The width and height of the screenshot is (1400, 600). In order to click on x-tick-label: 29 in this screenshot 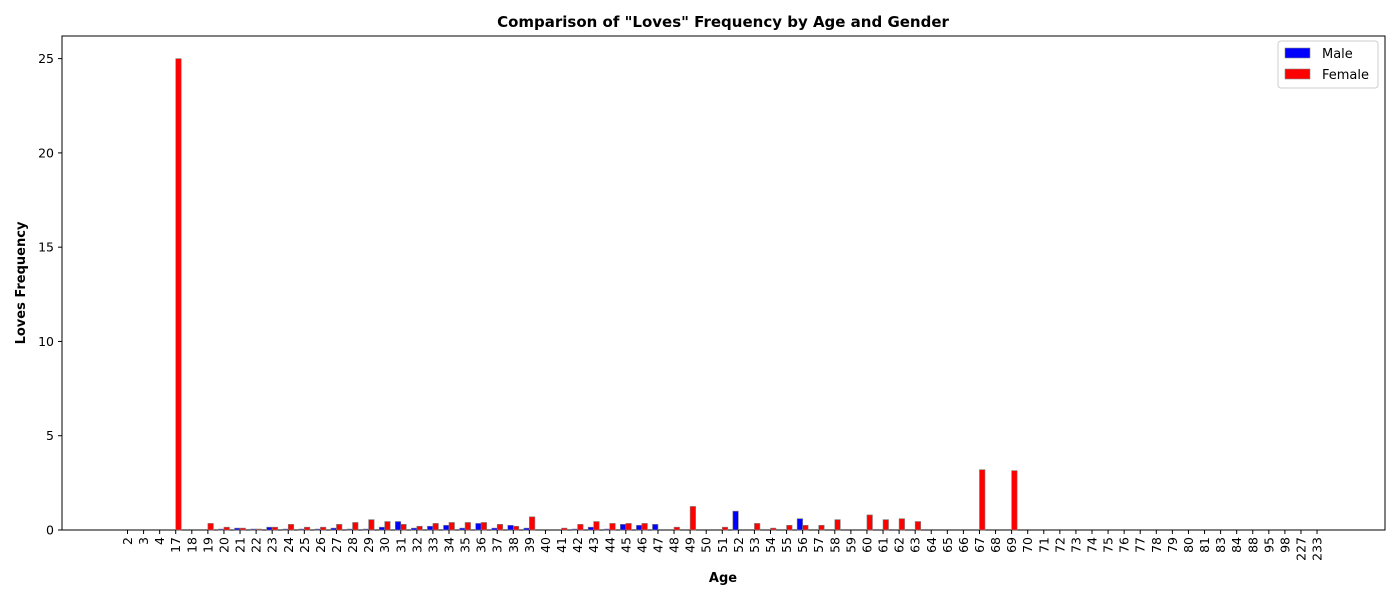, I will do `click(368, 545)`.